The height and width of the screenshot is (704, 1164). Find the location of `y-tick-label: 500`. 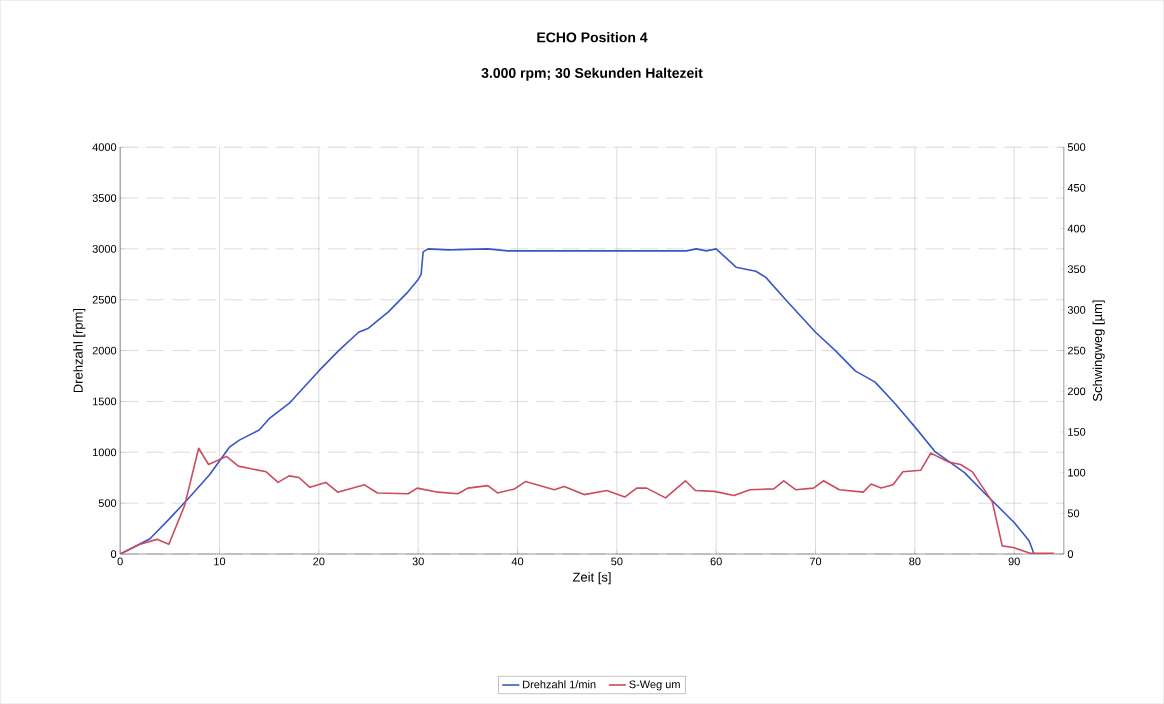

y-tick-label: 500 is located at coordinates (107, 503).